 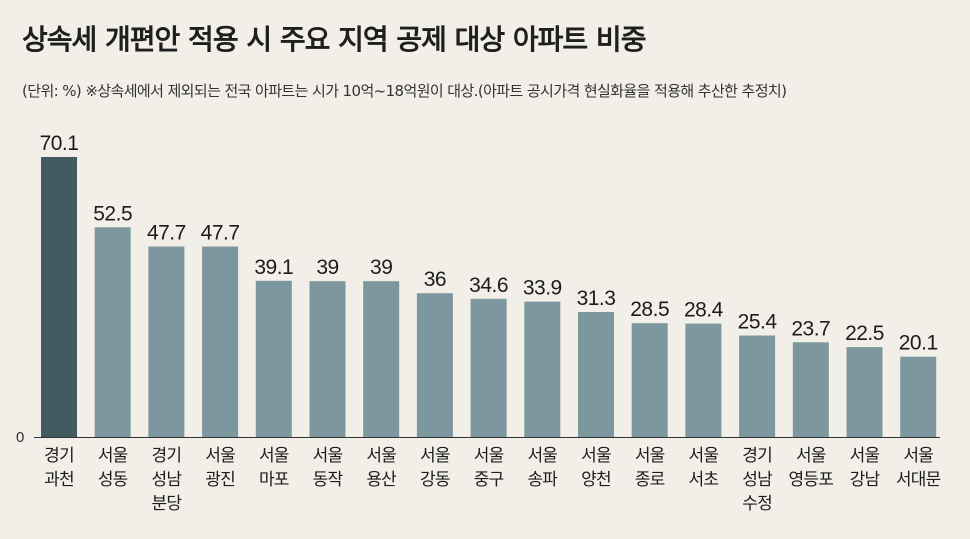 I want to click on bar-value-label: 28.4, so click(x=704, y=310).